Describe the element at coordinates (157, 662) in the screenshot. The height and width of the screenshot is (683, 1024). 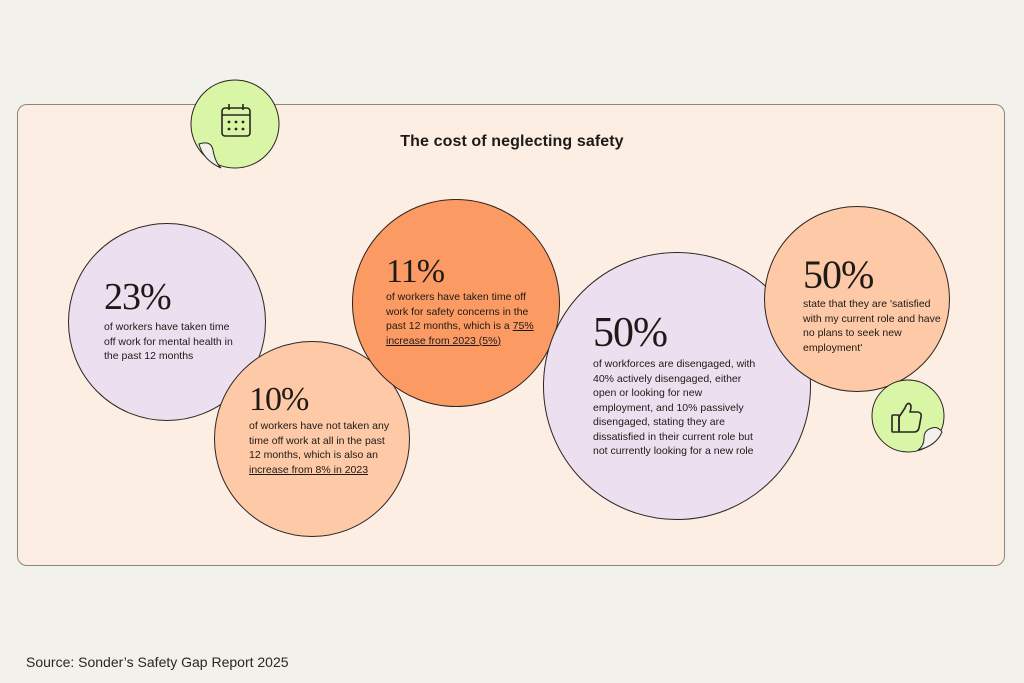
I see `source-note: Source: Sonder’s Safety Gap Report 2025` at that location.